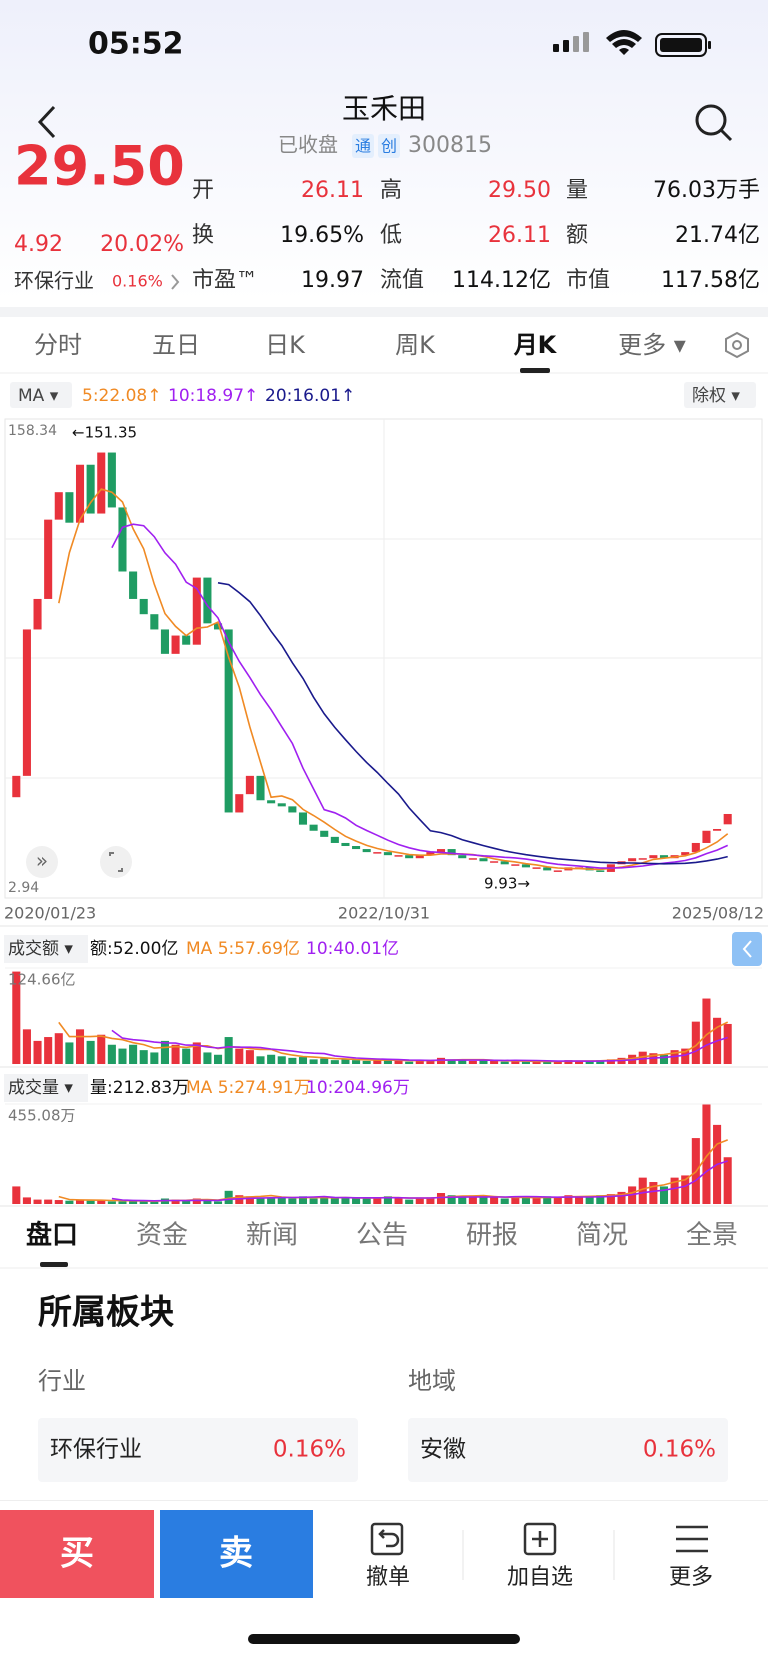  I want to click on toolbar-icons, so click(539, 1539).